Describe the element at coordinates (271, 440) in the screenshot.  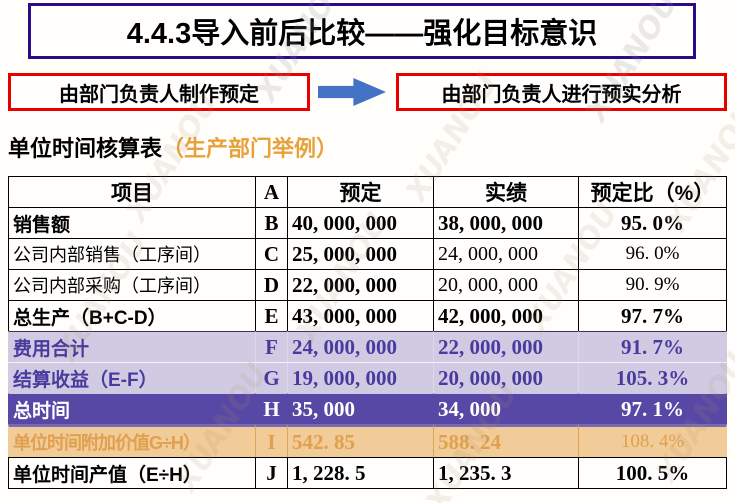
I see `cell-code: I` at that location.